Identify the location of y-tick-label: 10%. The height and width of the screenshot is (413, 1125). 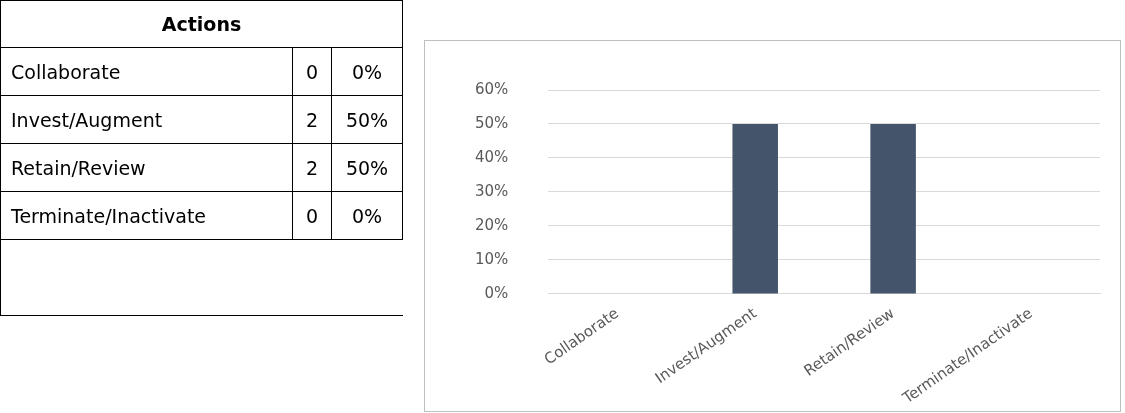
(492, 258).